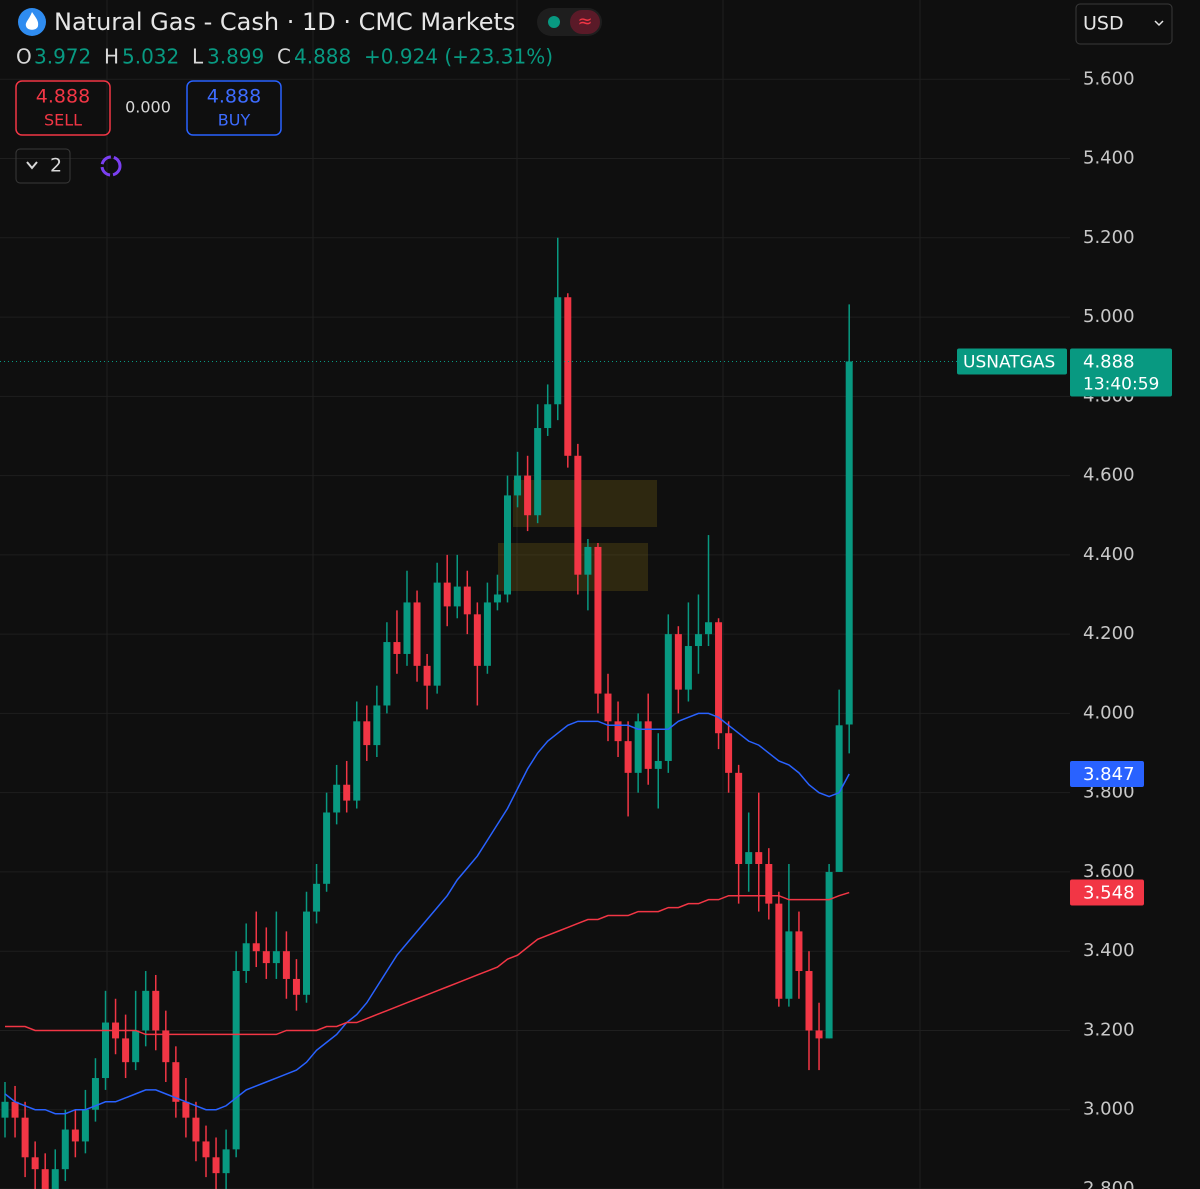 This screenshot has width=1200, height=1189. I want to click on refresh-icon, so click(111, 166).